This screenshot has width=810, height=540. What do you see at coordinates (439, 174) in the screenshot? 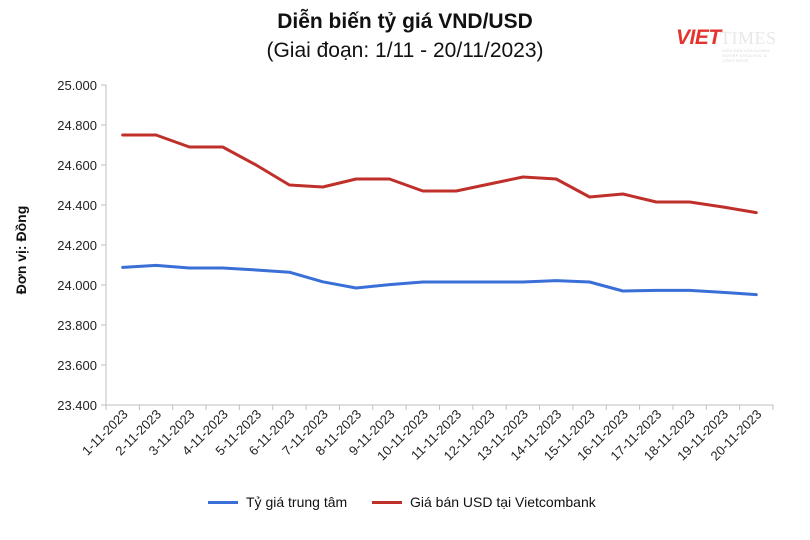
I see `series-line-vietcombank` at bounding box center [439, 174].